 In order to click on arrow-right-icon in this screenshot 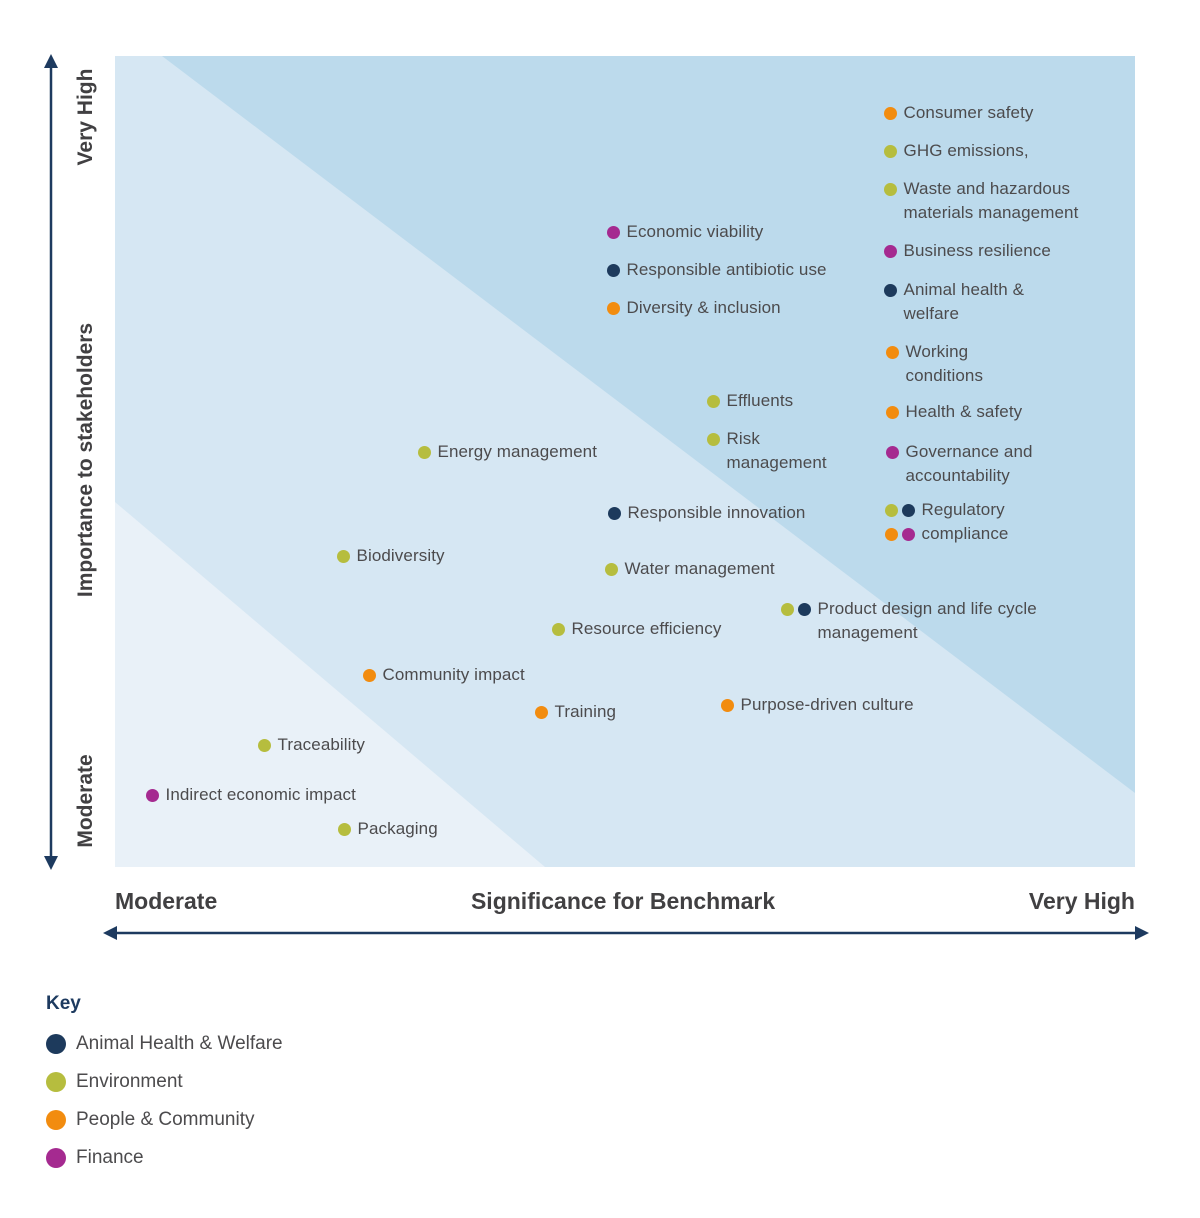, I will do `click(1142, 933)`.